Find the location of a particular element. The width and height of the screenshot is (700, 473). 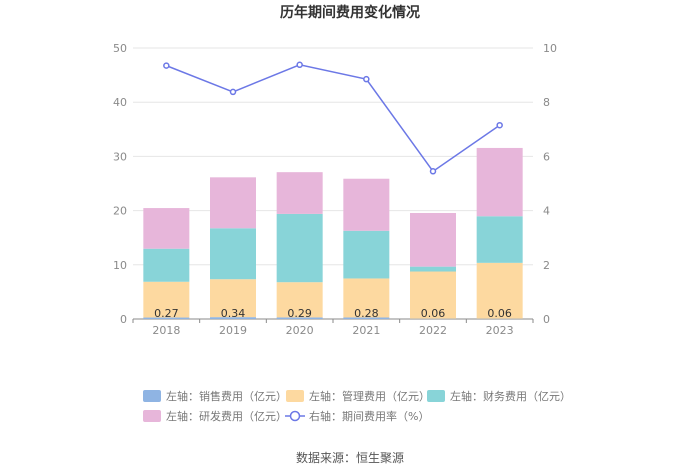

x-tick-label: 2018 is located at coordinates (166, 330).